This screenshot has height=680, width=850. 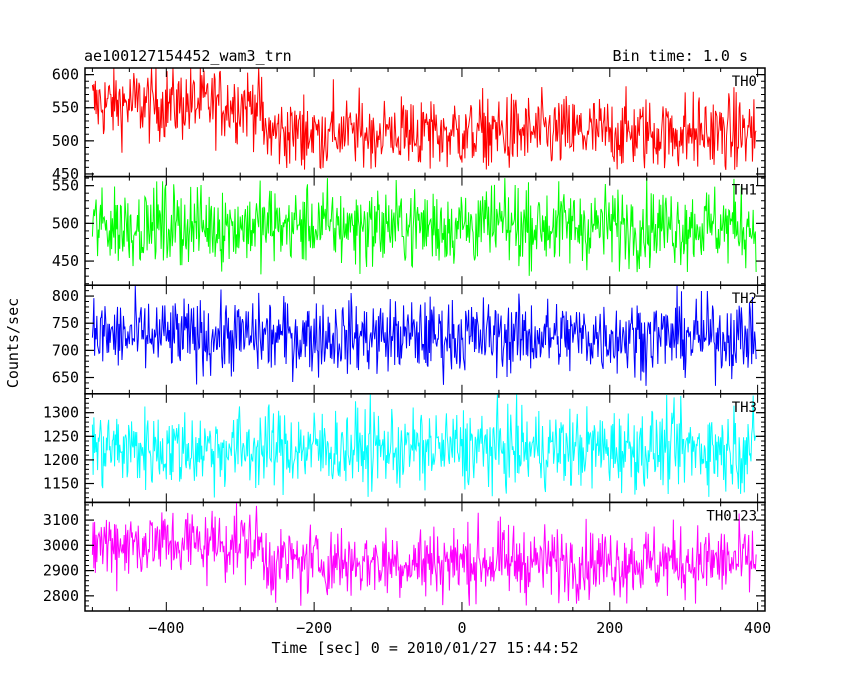 I want to click on panel-label: TH3, so click(x=744, y=408).